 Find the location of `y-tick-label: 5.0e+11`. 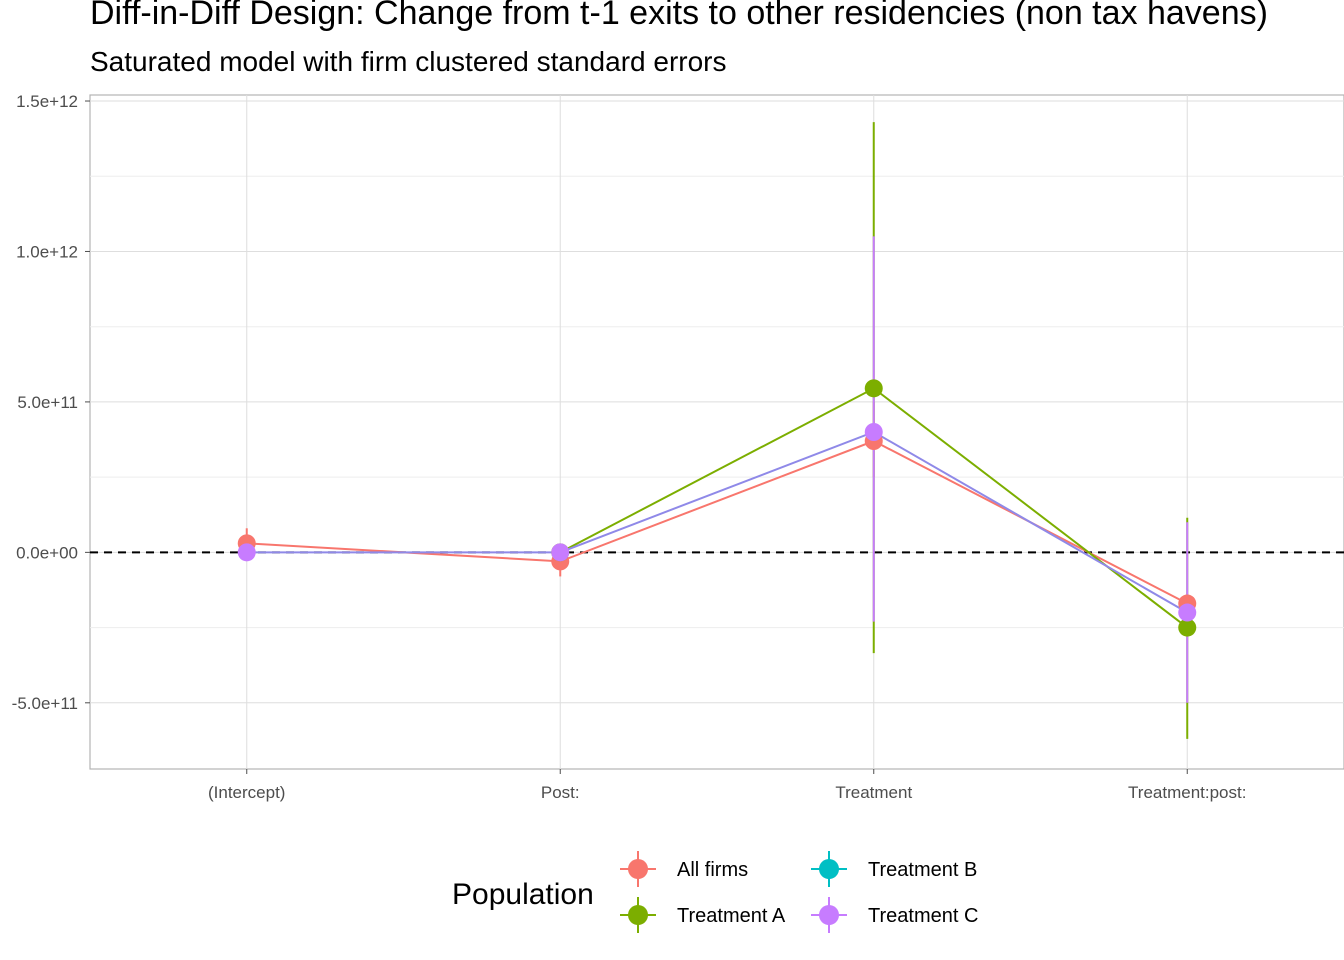

y-tick-label: 5.0e+11 is located at coordinates (47, 402).